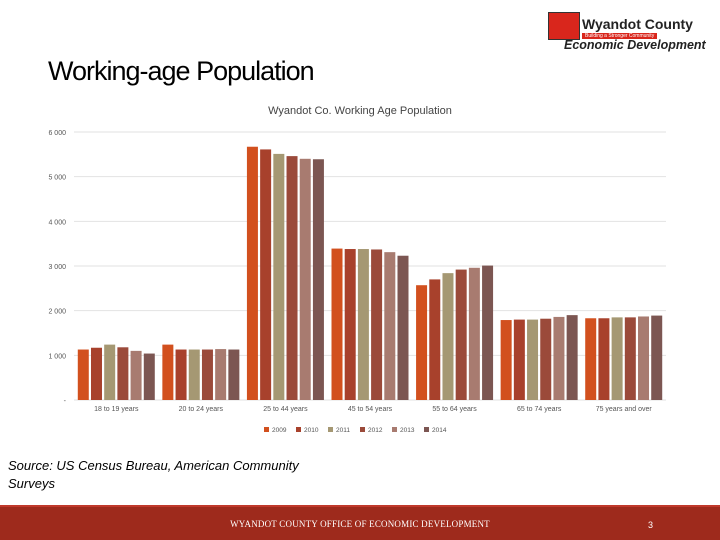  What do you see at coordinates (57, 222) in the screenshot?
I see `y-tick-label: 4 000` at bounding box center [57, 222].